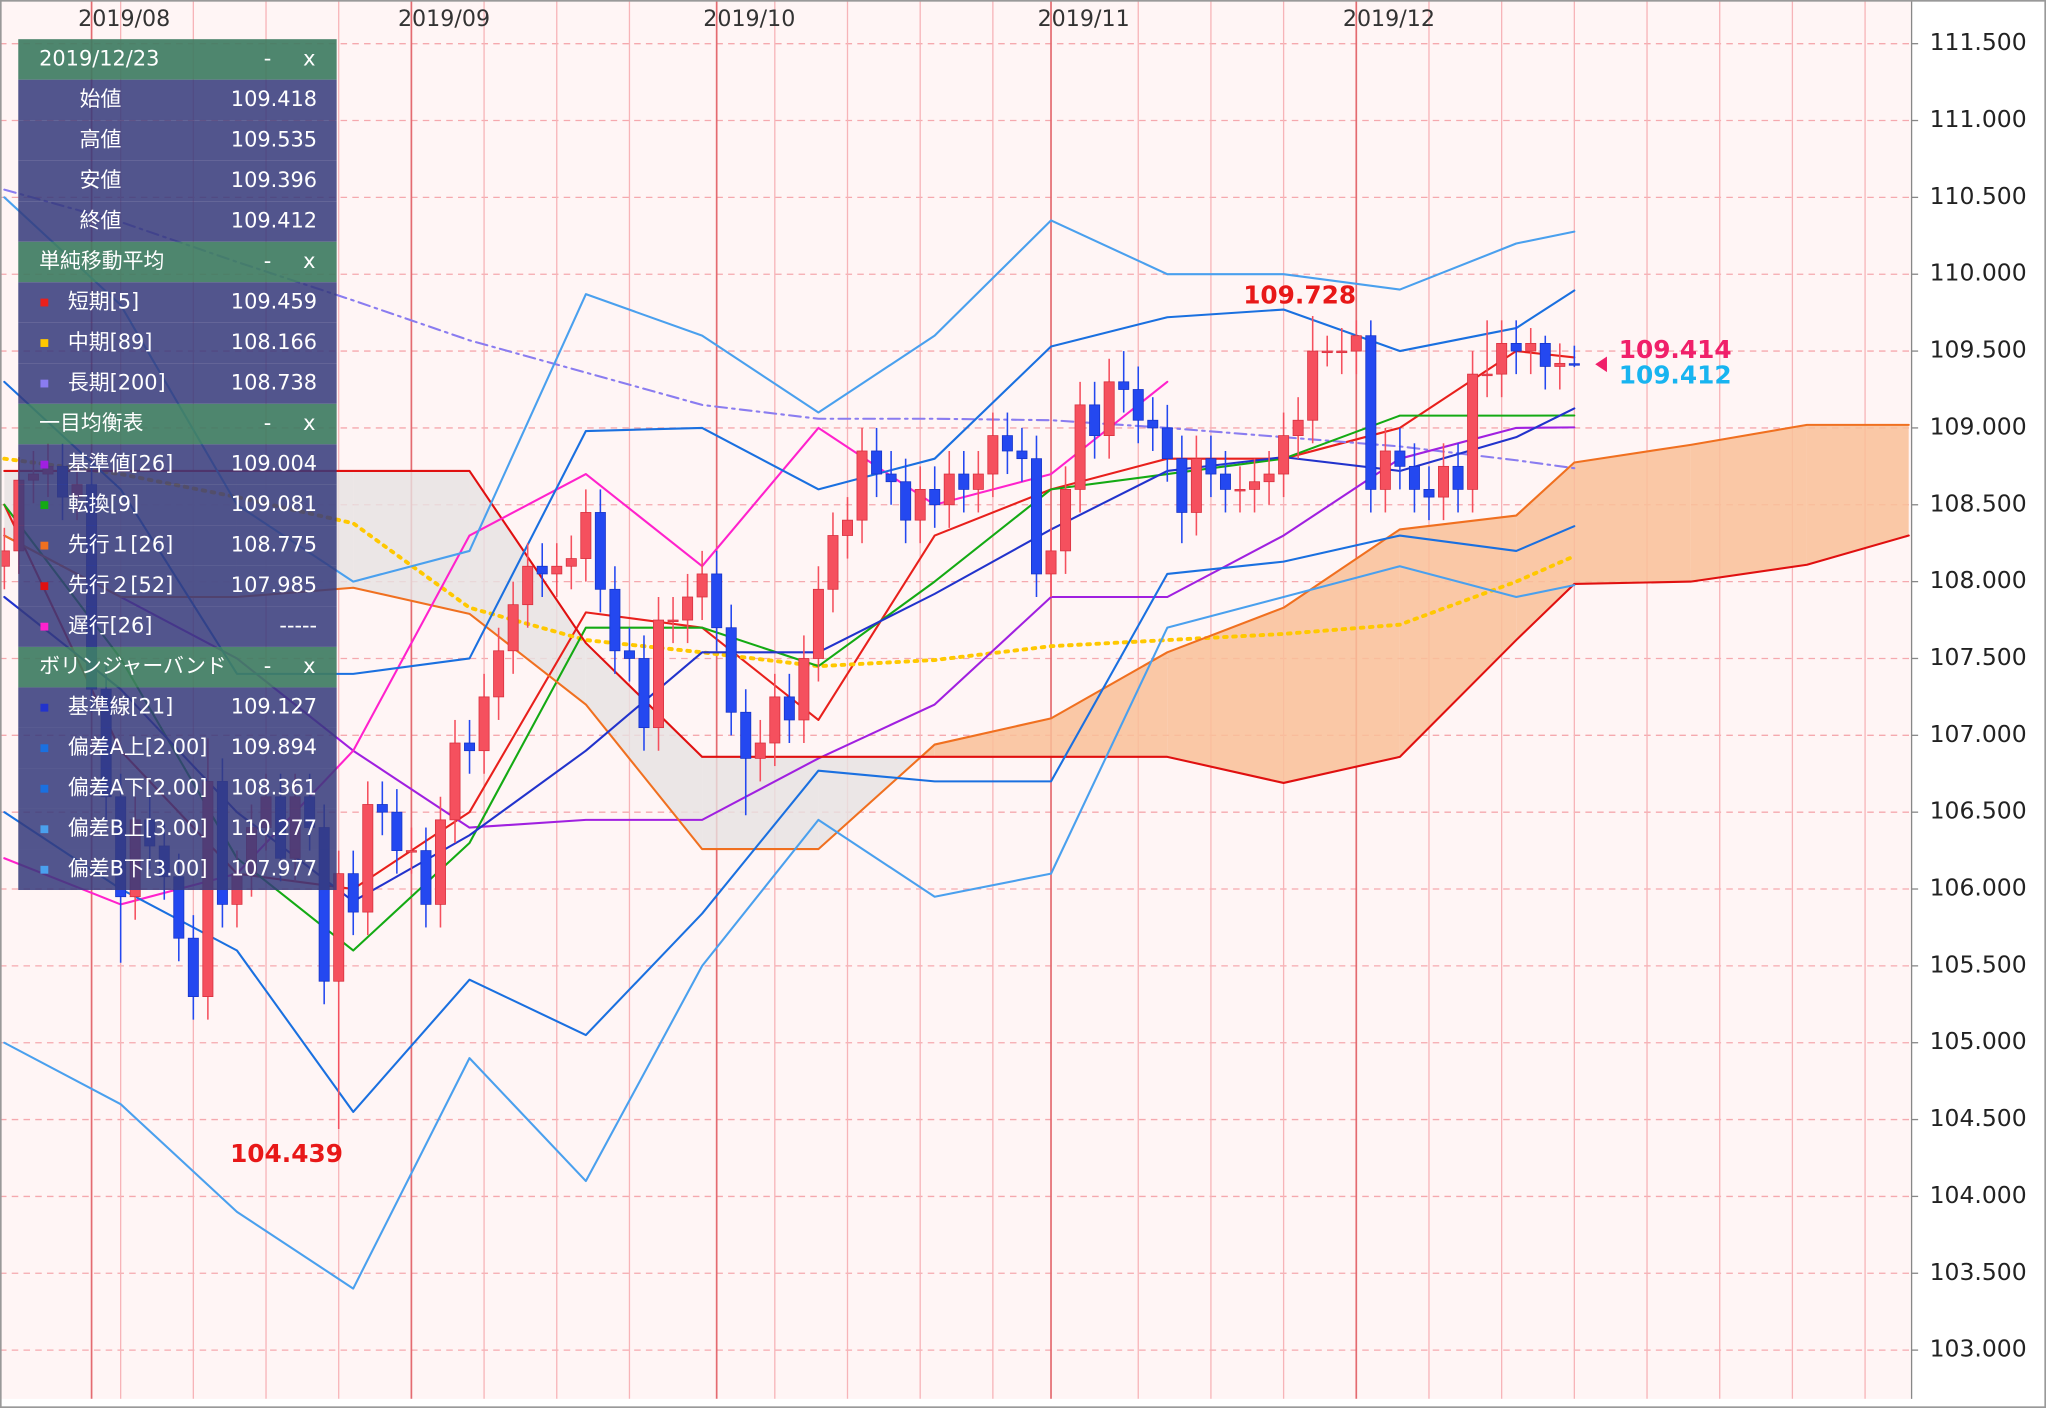  What do you see at coordinates (1978, 964) in the screenshot?
I see `y-tick-label: 105.500` at bounding box center [1978, 964].